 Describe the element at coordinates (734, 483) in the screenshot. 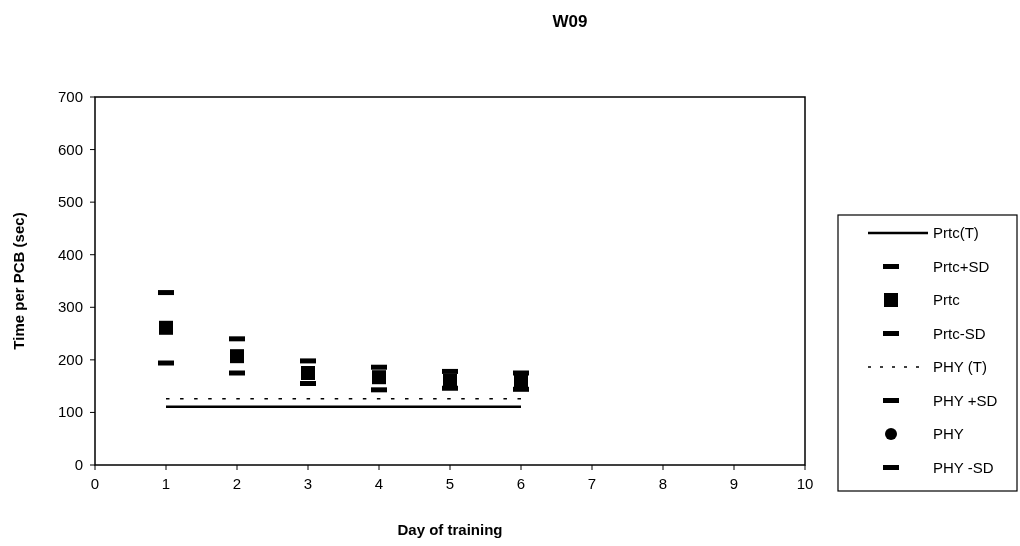

I see `x-tick-label: 9` at that location.